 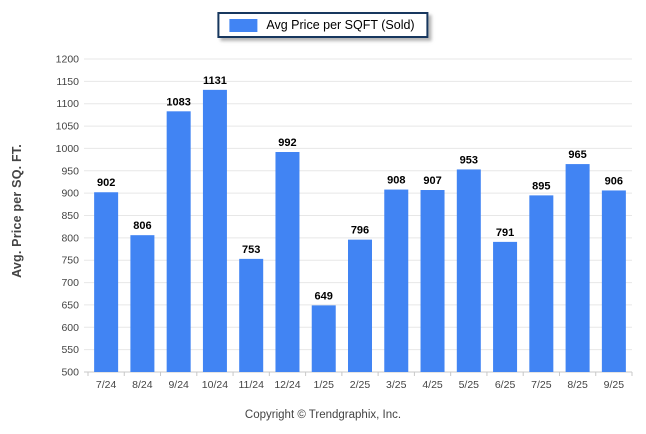 What do you see at coordinates (142, 226) in the screenshot?
I see `bar-value-label: 806` at bounding box center [142, 226].